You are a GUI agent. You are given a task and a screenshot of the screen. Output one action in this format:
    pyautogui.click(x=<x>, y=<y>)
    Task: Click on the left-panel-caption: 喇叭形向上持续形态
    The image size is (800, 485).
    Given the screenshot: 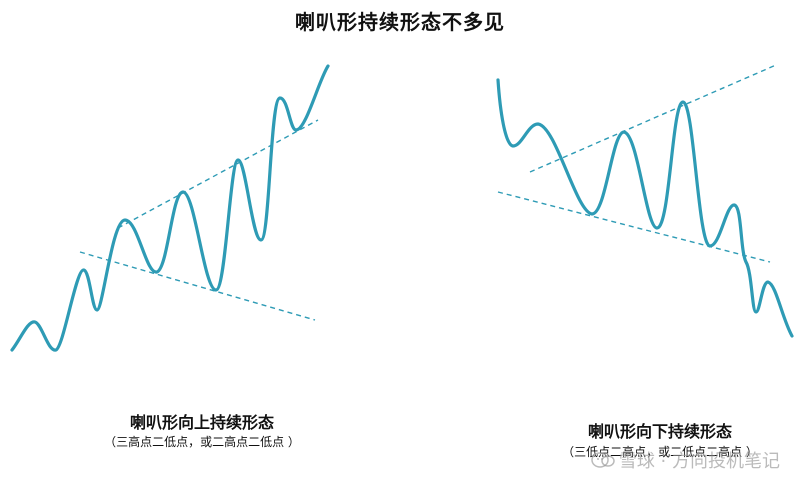 What is the action you would take?
    pyautogui.click(x=201, y=422)
    